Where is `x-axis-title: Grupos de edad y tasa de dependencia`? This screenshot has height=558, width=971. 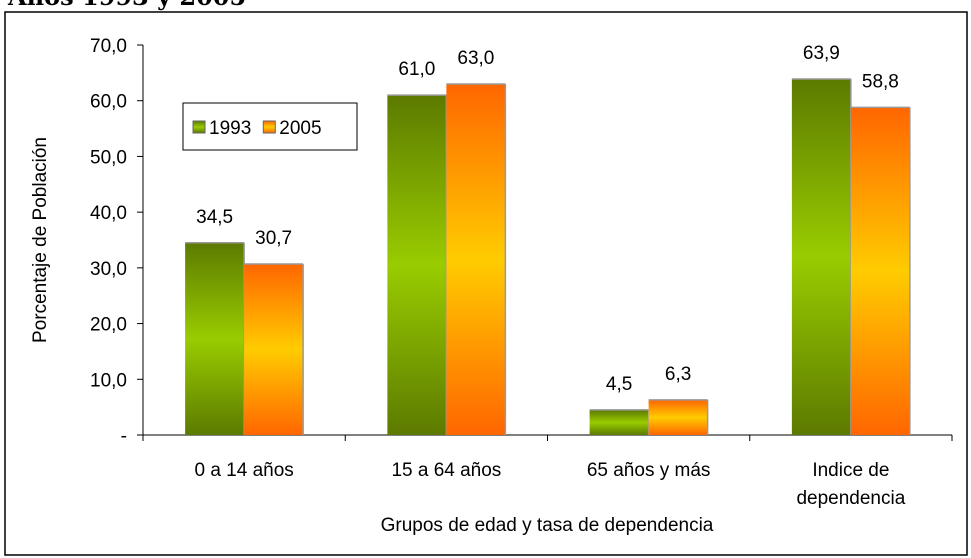 x-axis-title: Grupos de edad y tasa de dependencia is located at coordinates (547, 525).